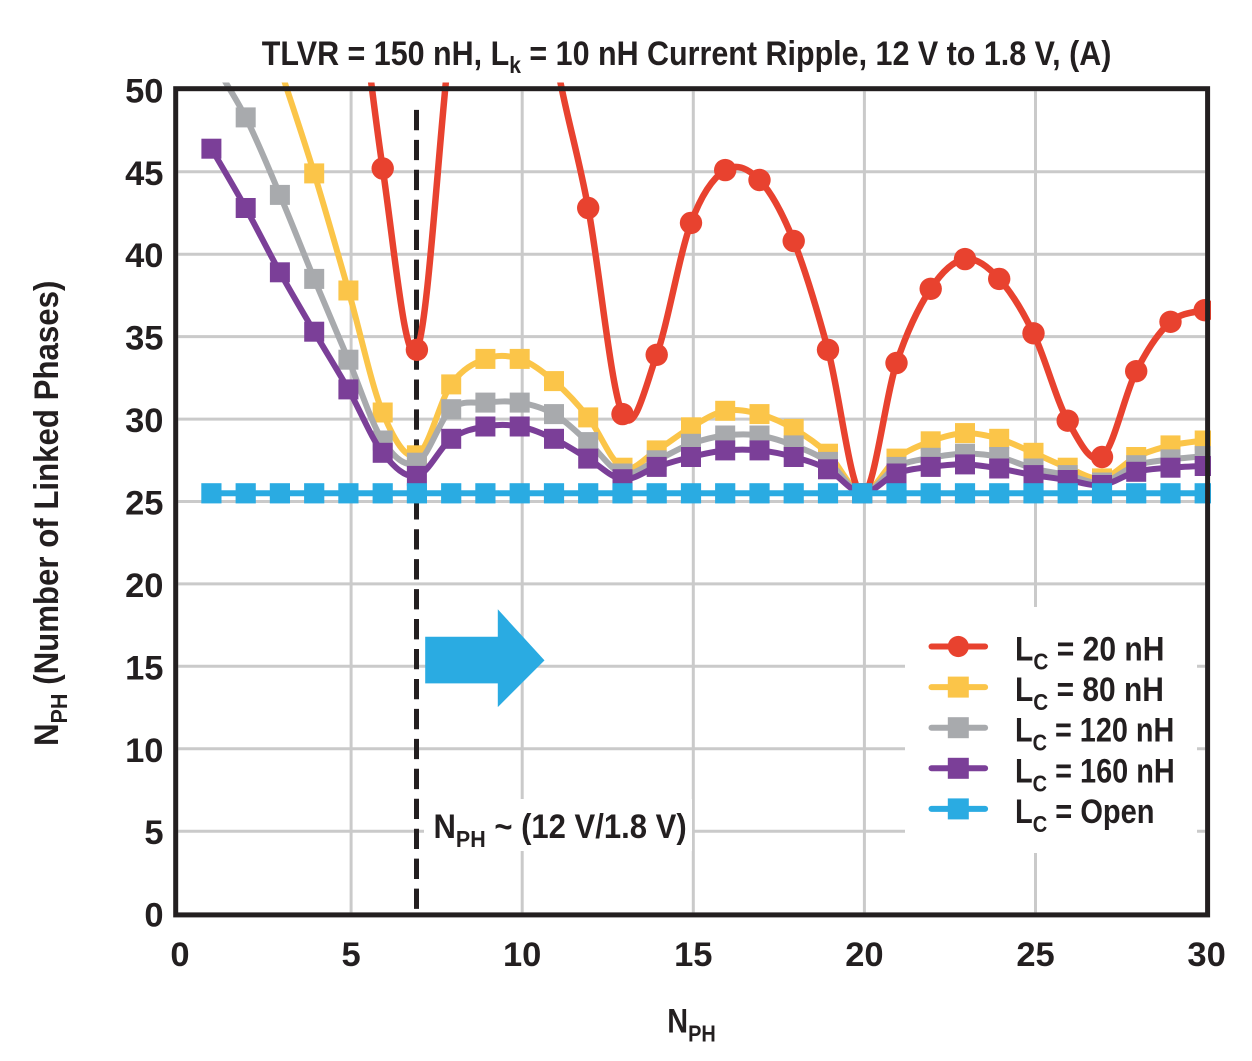  Describe the element at coordinates (144, 256) in the screenshot. I see `svg-text: 40` at that location.